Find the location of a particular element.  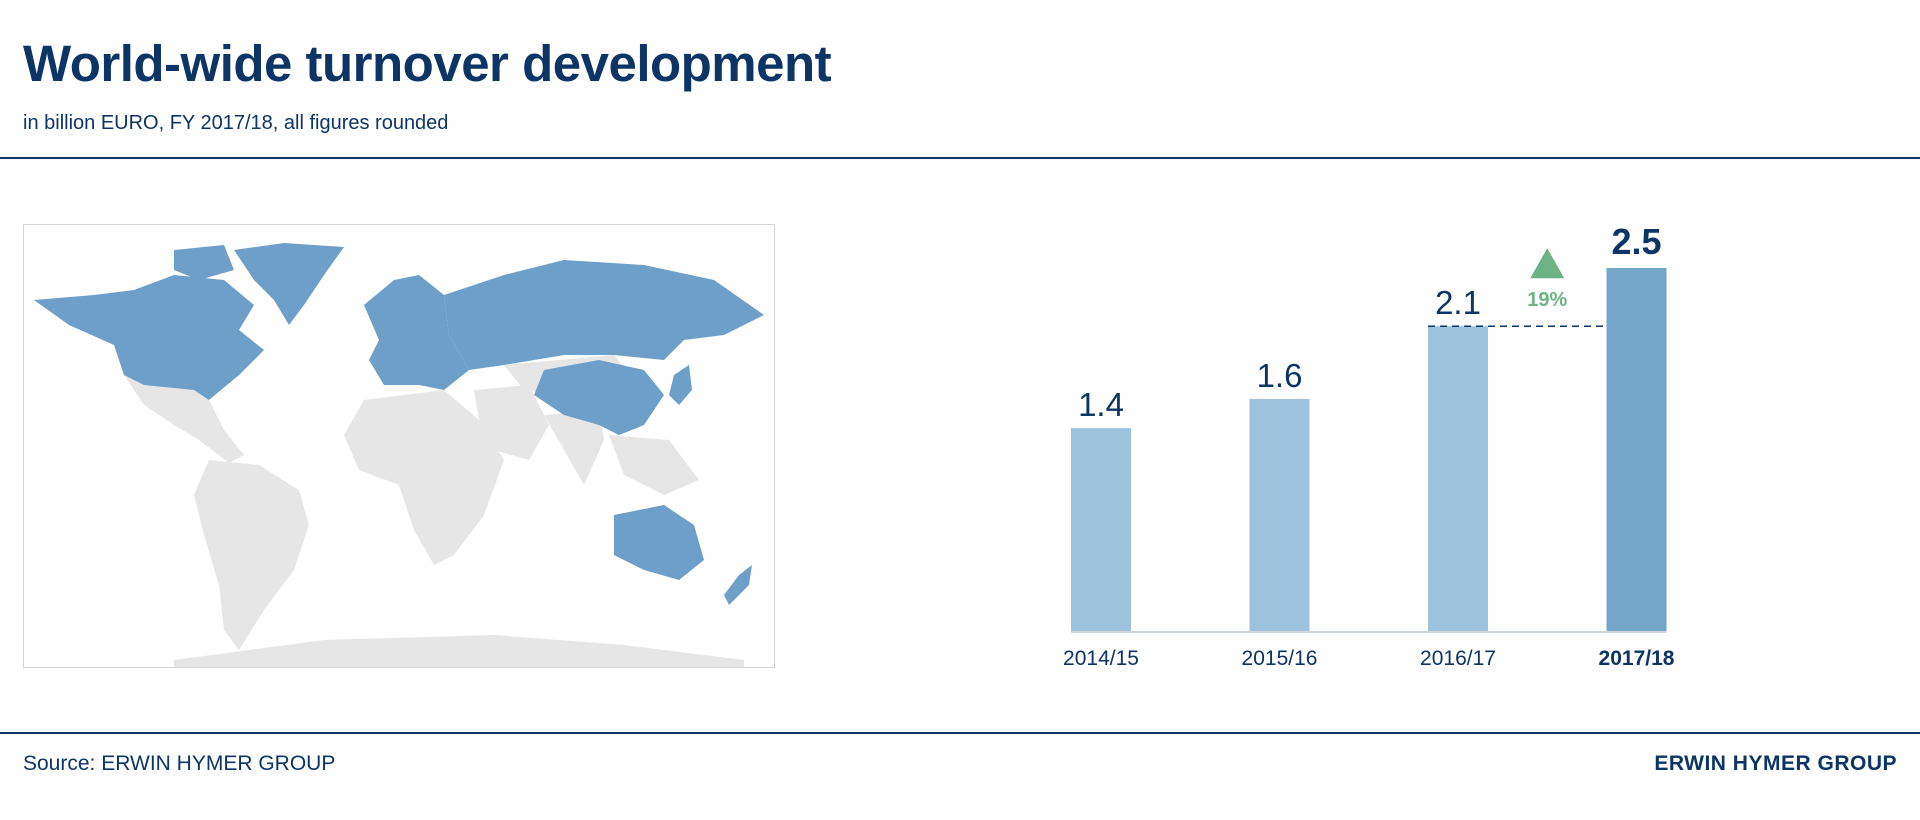

page-title: World-wide turnover development is located at coordinates (427, 63).